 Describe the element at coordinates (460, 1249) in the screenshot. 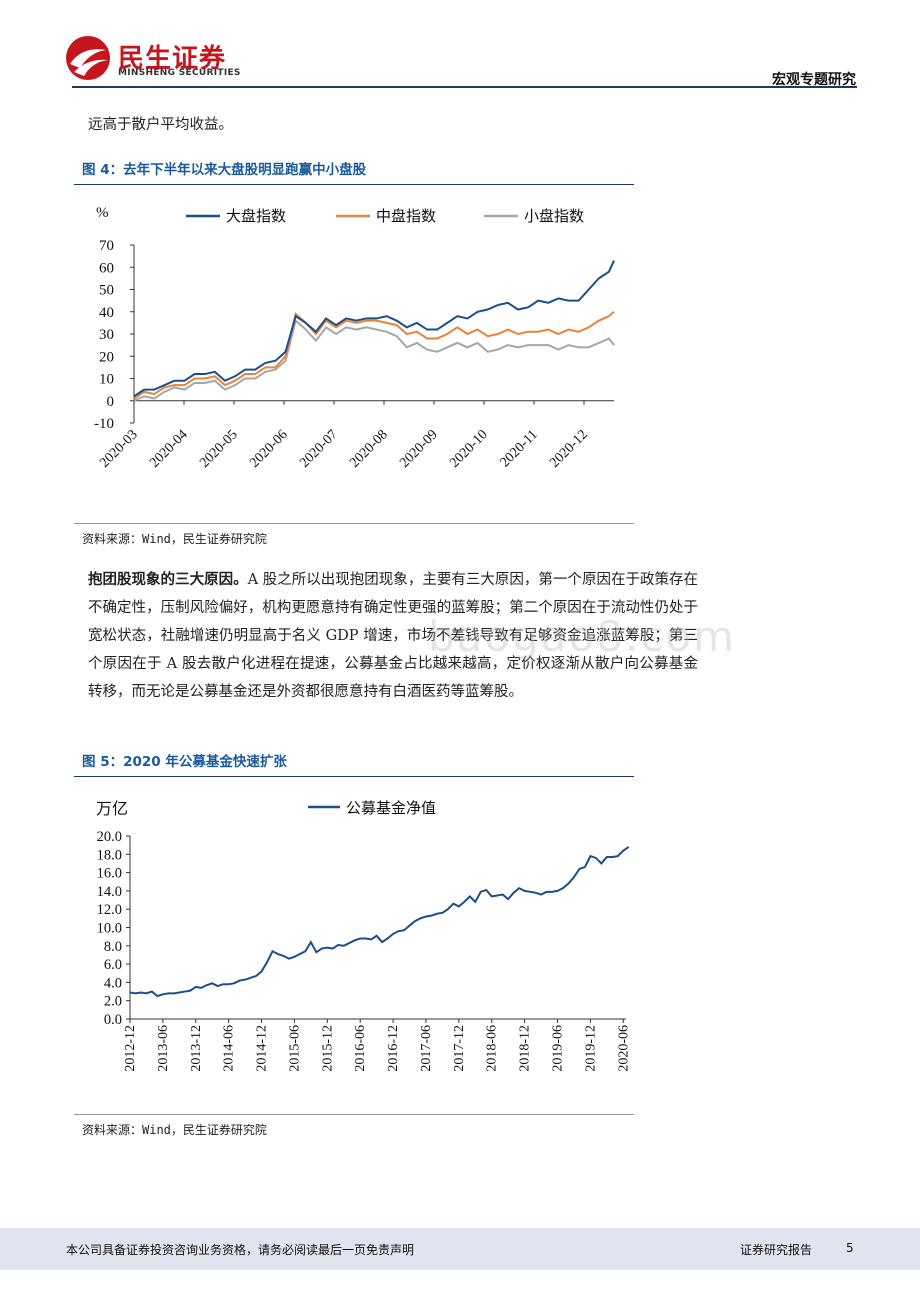

I see `footer-bar` at that location.